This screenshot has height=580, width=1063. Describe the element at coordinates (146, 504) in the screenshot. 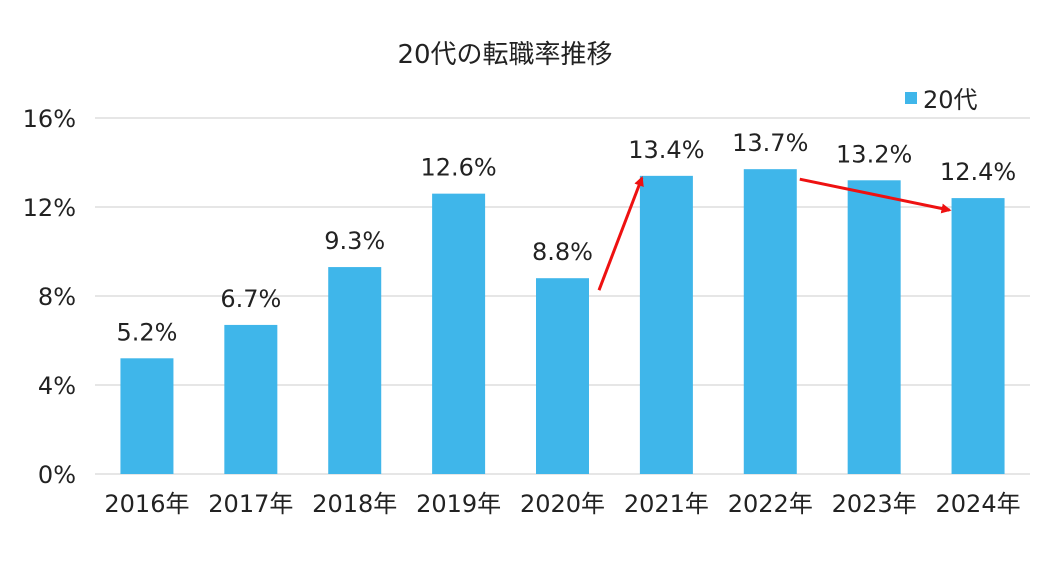

I see `x-tick-label: 2016年` at that location.